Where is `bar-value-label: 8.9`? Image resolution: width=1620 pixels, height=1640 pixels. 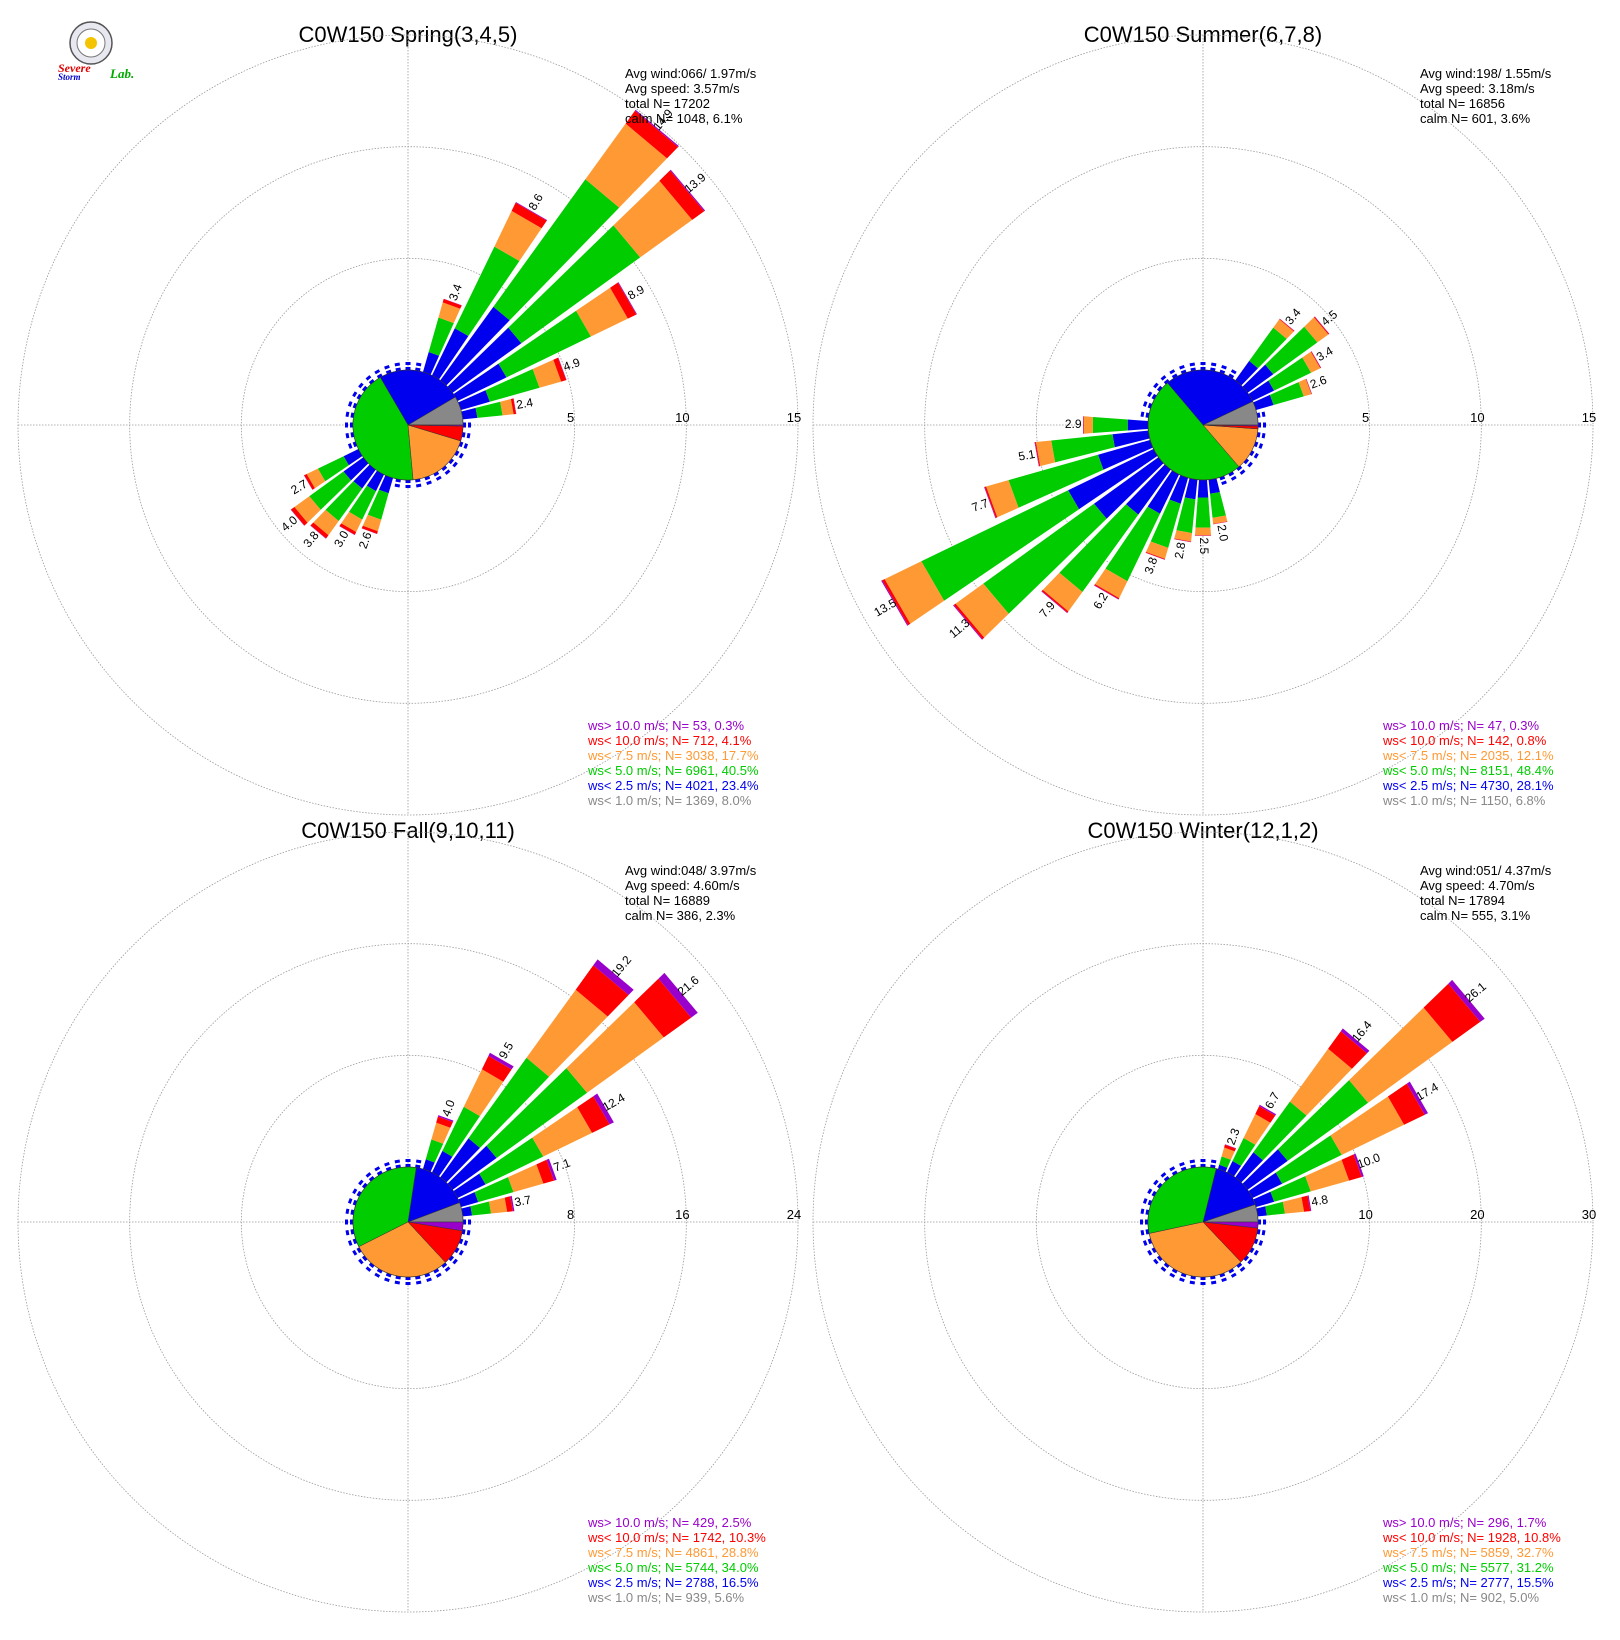 bar-value-label: 8.9 is located at coordinates (636, 292).